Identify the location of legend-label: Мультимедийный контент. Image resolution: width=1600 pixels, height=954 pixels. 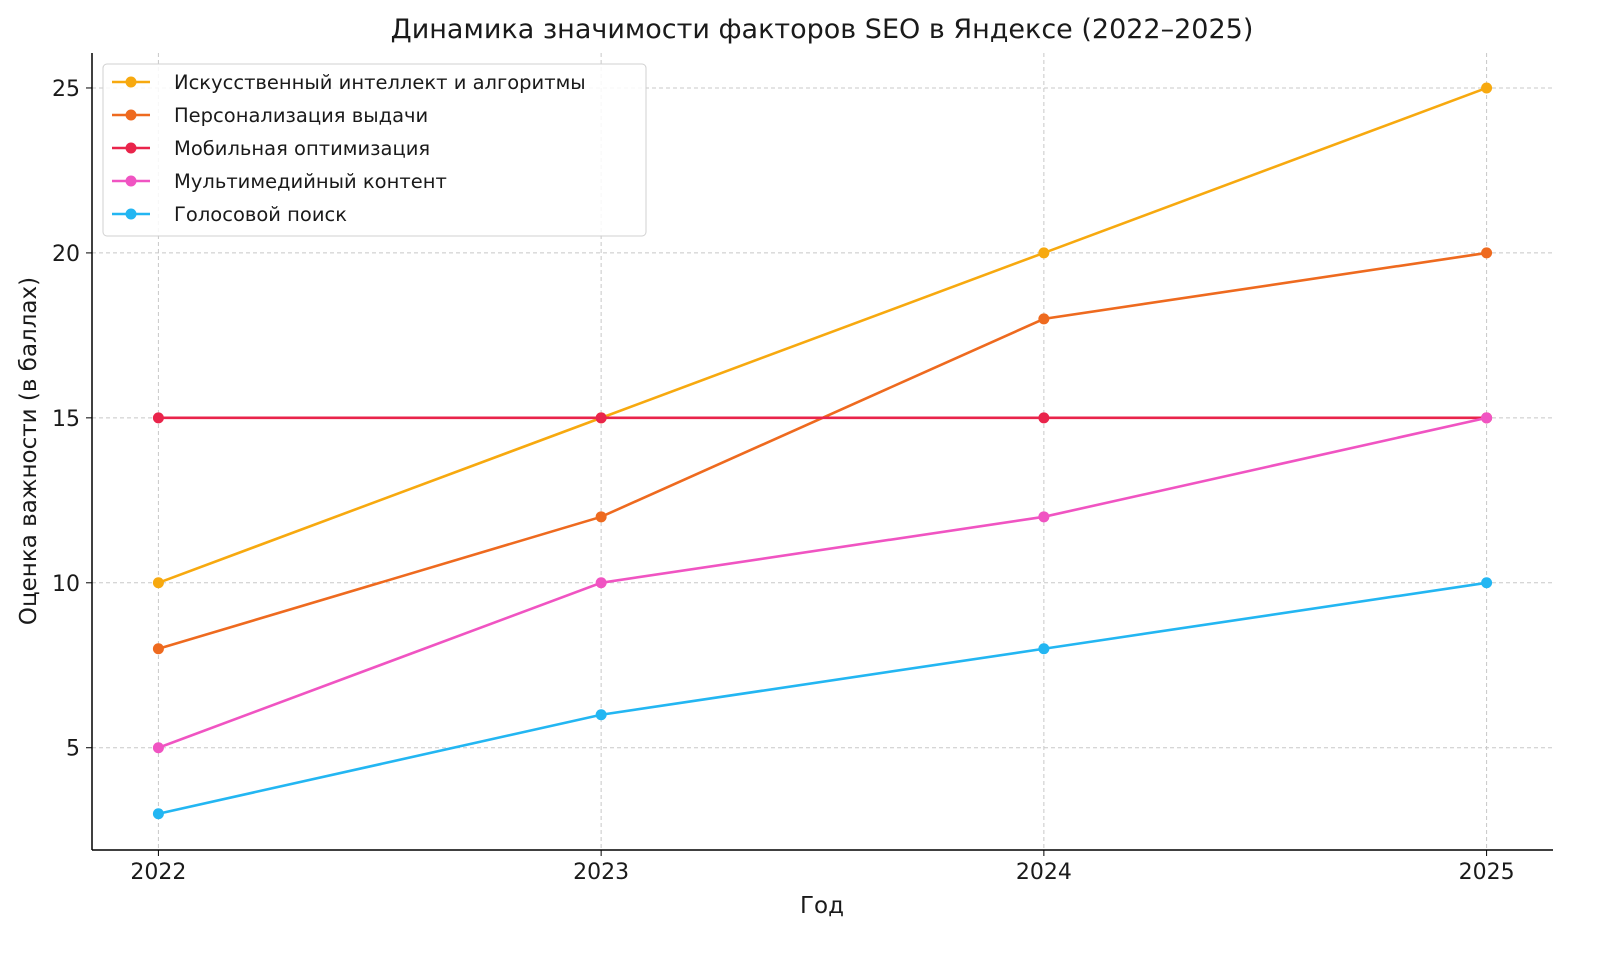
(310, 181).